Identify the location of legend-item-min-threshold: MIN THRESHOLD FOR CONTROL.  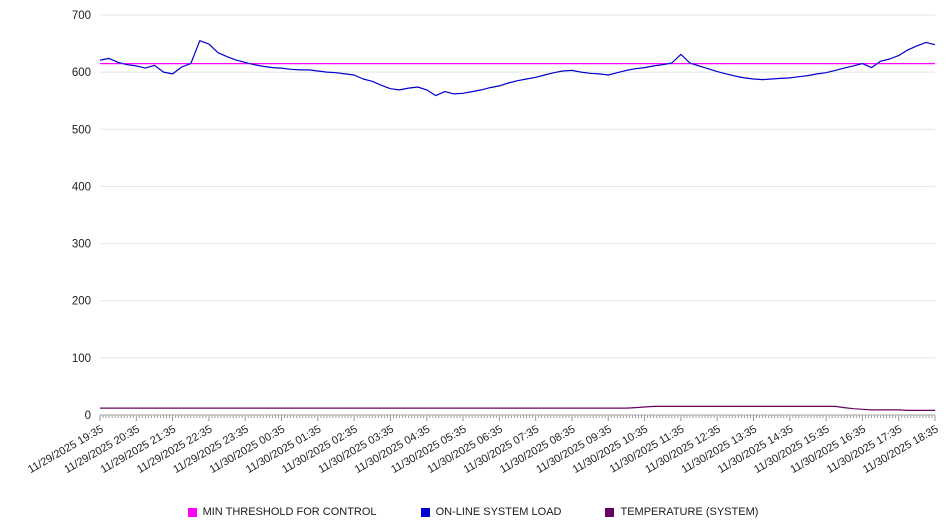
(282, 512).